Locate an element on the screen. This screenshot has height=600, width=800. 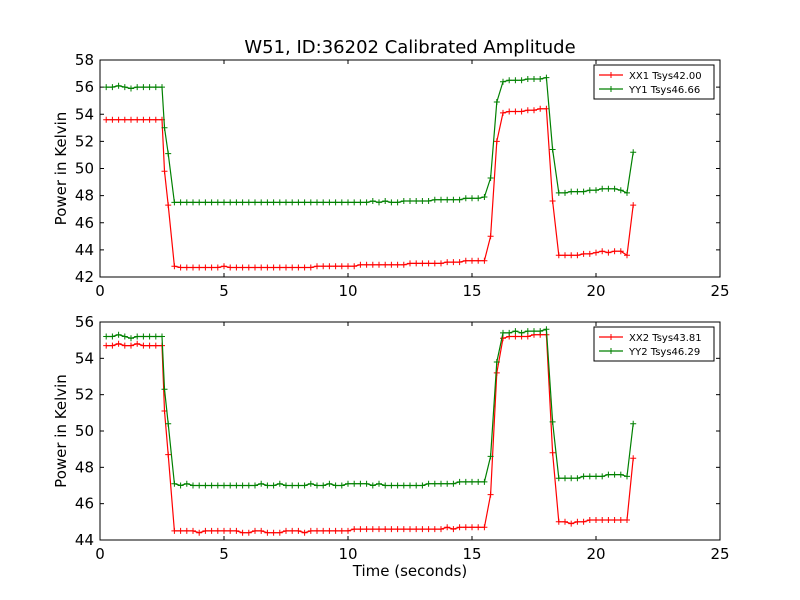
top-x-tick-label: 5 is located at coordinates (224, 291).